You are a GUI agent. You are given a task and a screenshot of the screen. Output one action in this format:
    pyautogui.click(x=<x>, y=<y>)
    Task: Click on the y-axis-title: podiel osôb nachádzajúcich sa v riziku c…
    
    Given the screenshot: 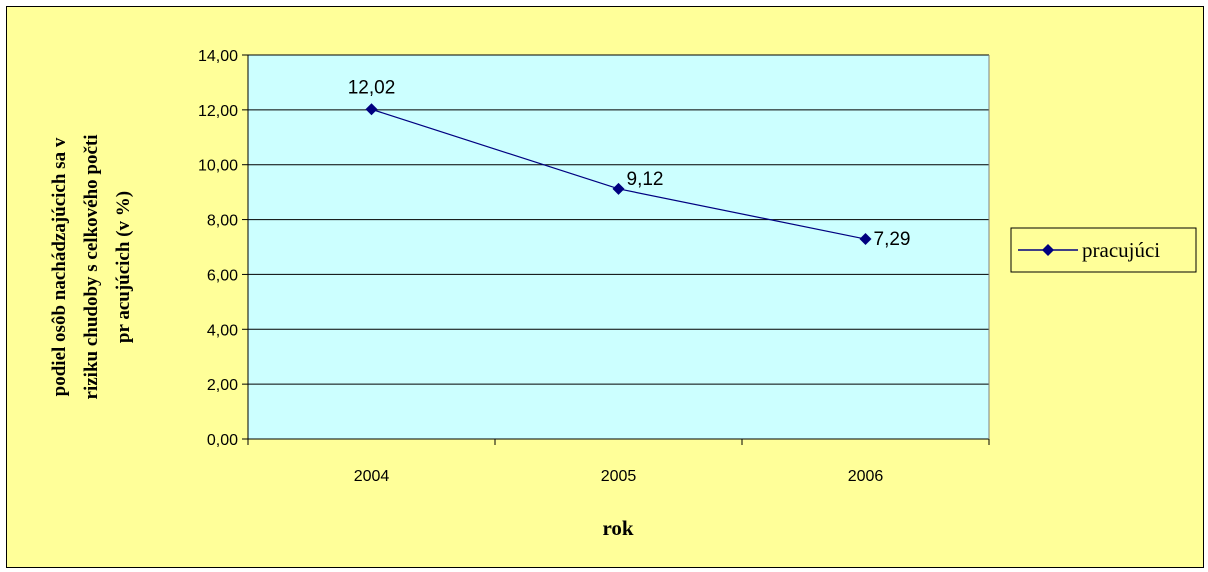 What is the action you would take?
    pyautogui.click(x=91, y=267)
    